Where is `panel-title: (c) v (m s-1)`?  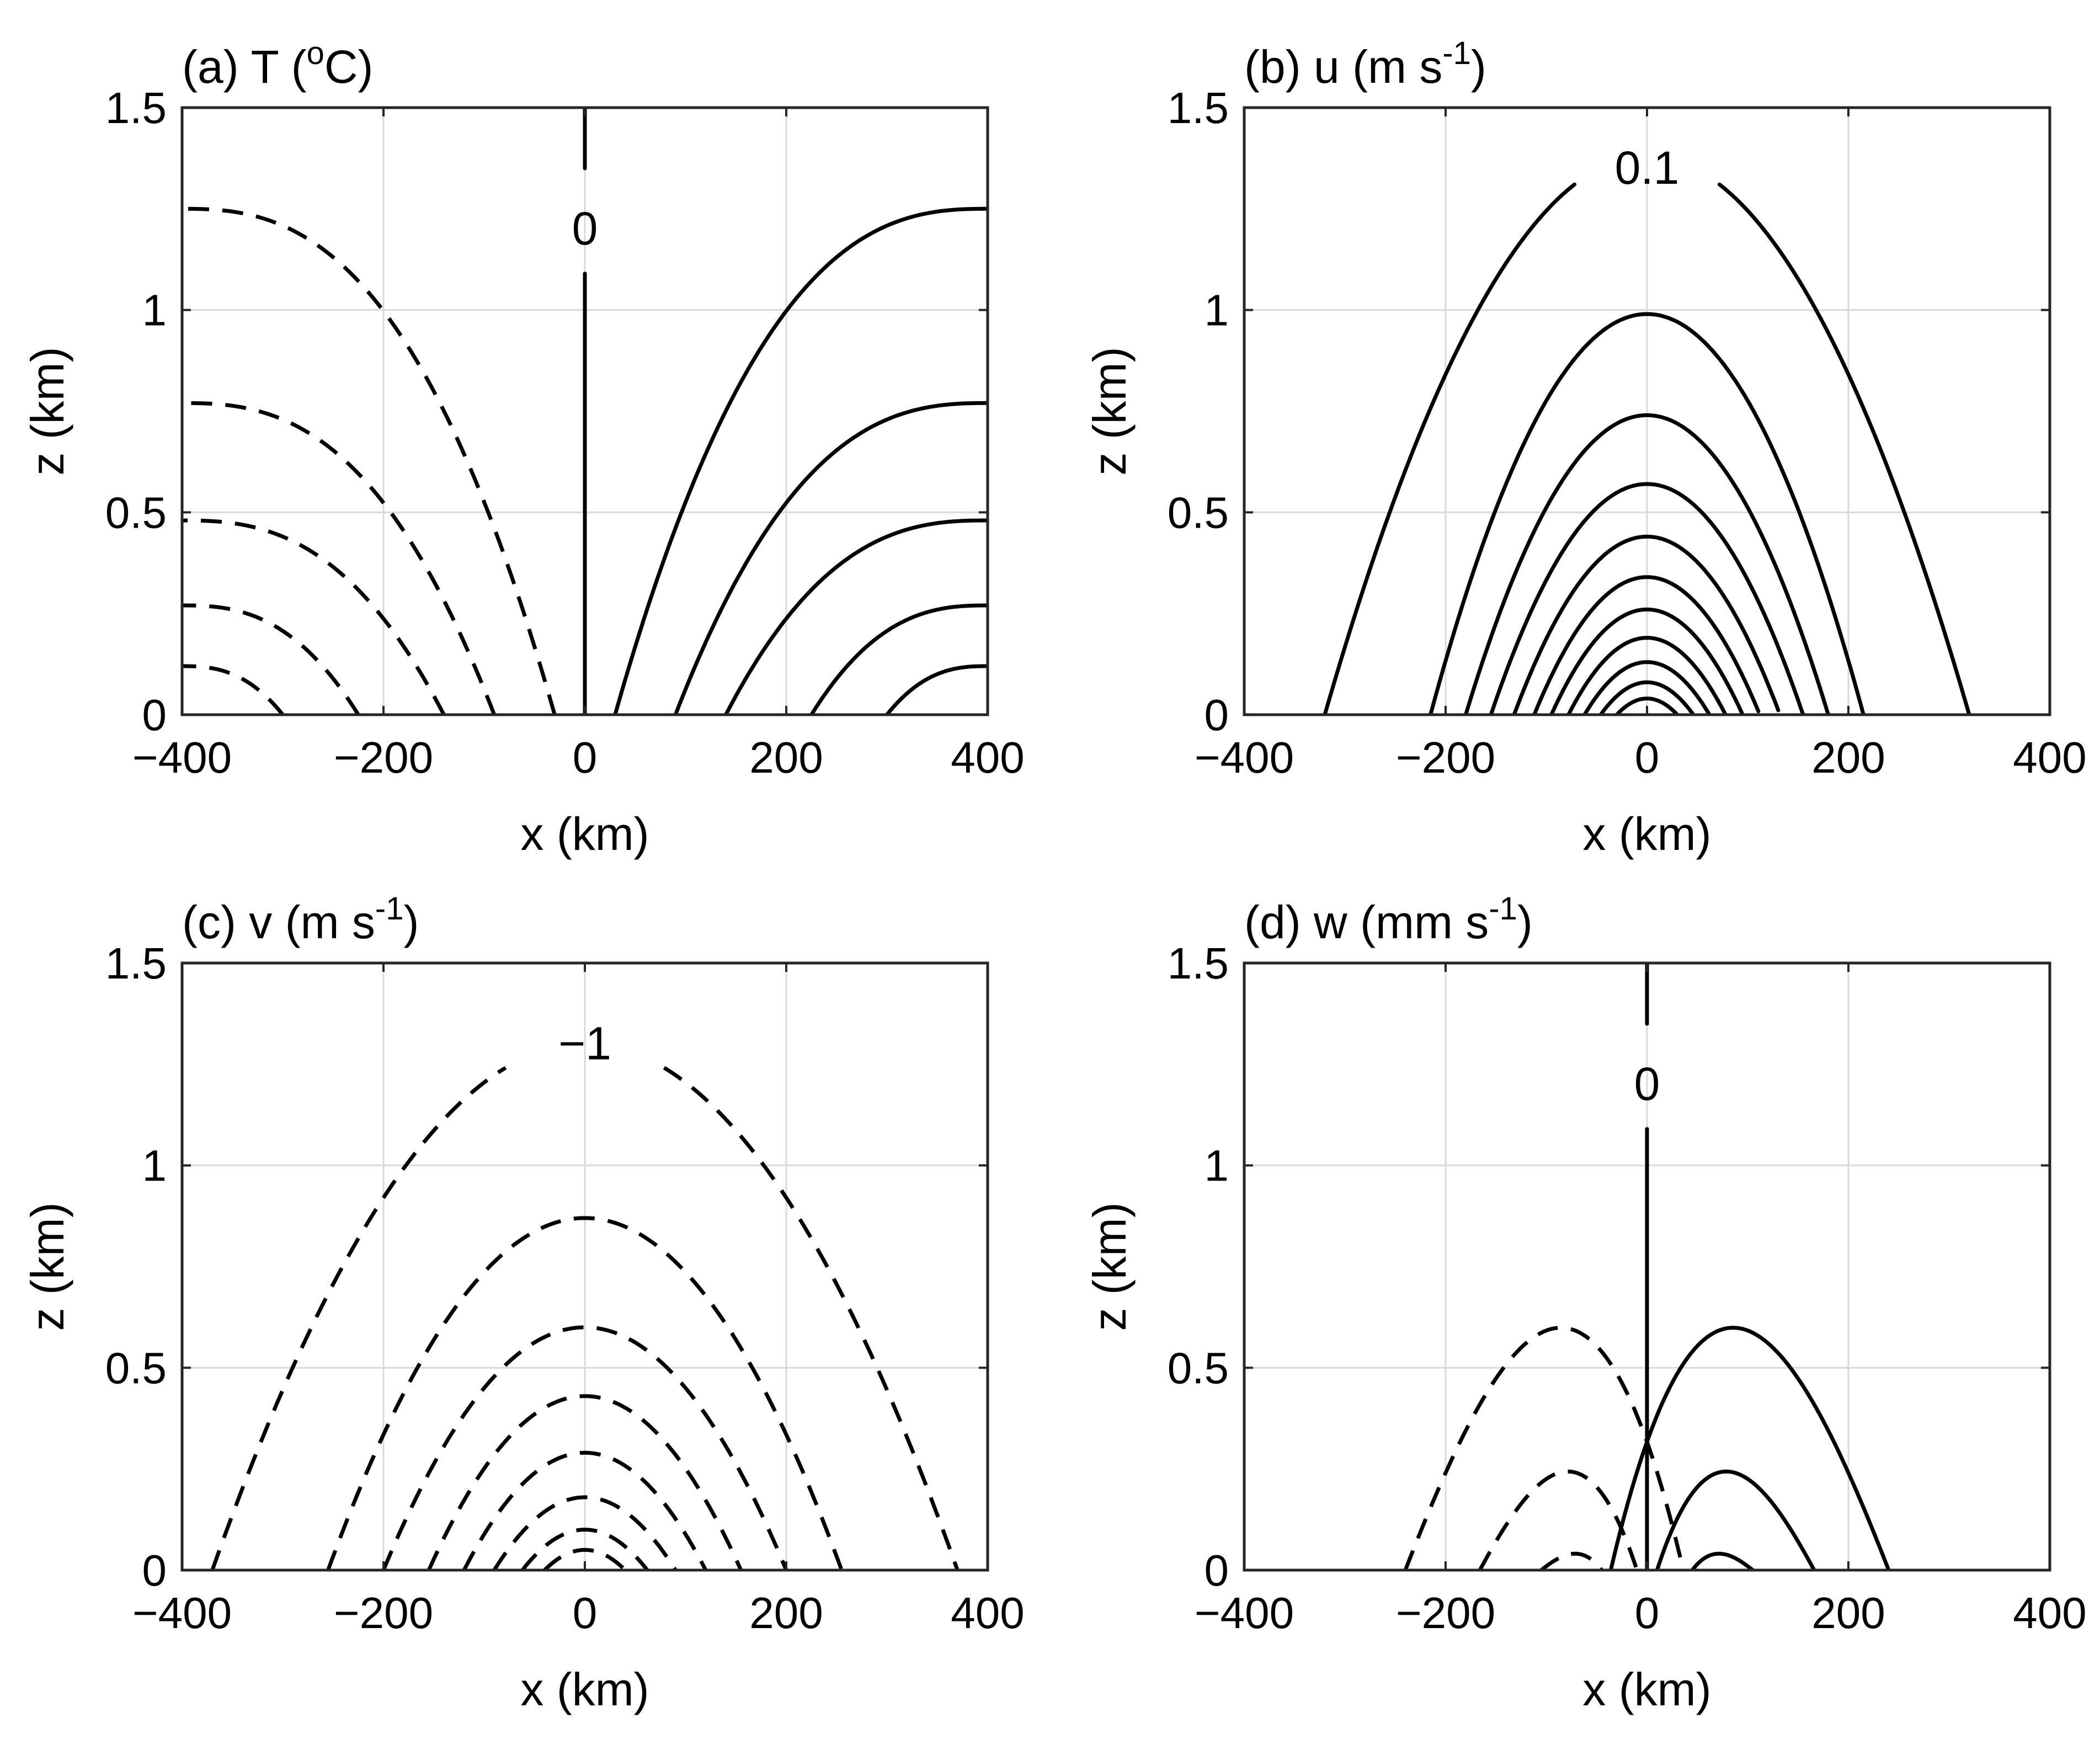
panel-title: (c) v (m s-1) is located at coordinates (300, 919).